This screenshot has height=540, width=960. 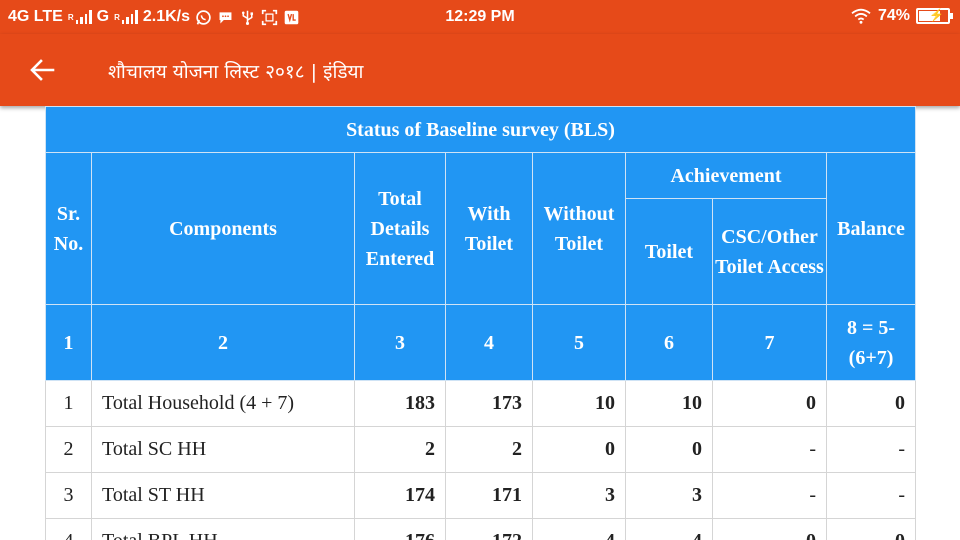 What do you see at coordinates (203, 17) in the screenshot?
I see `whatsapp-icon` at bounding box center [203, 17].